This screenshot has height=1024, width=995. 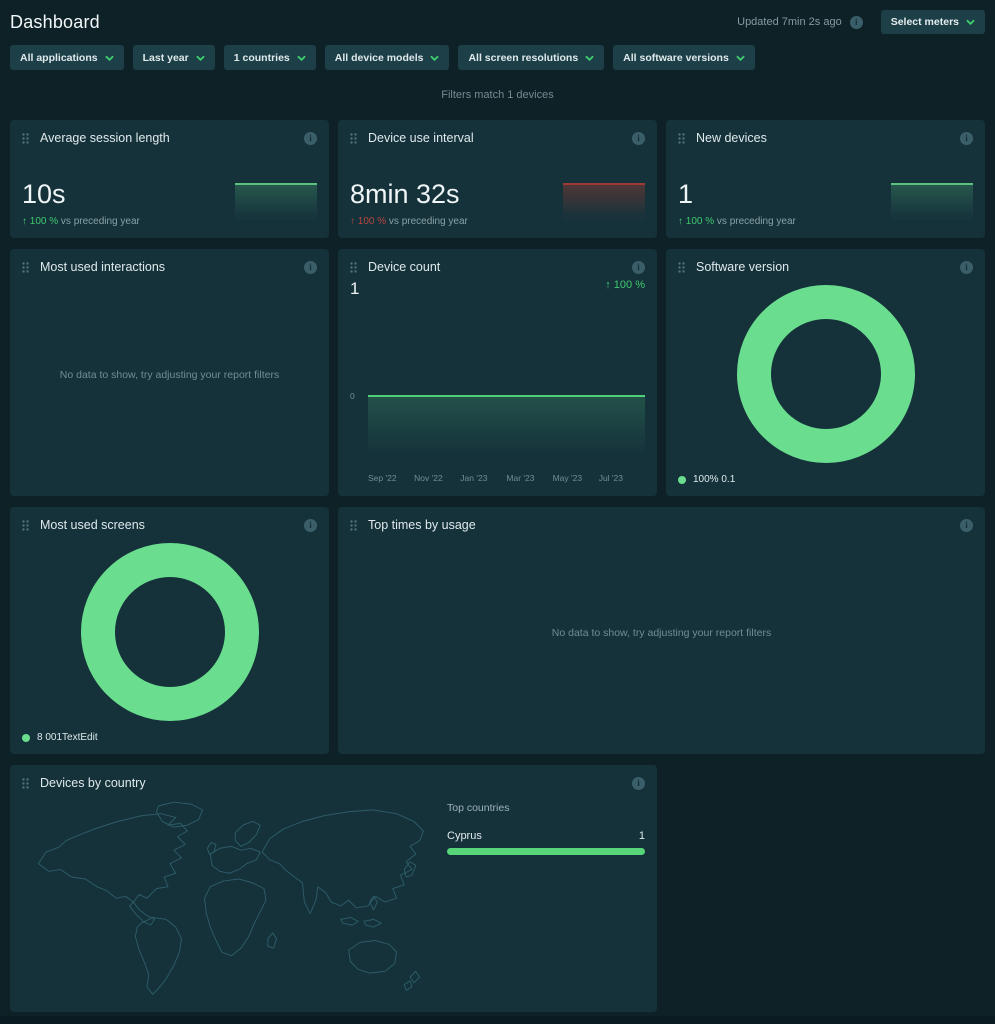 I want to click on card-title: Device use interval, so click(x=421, y=138).